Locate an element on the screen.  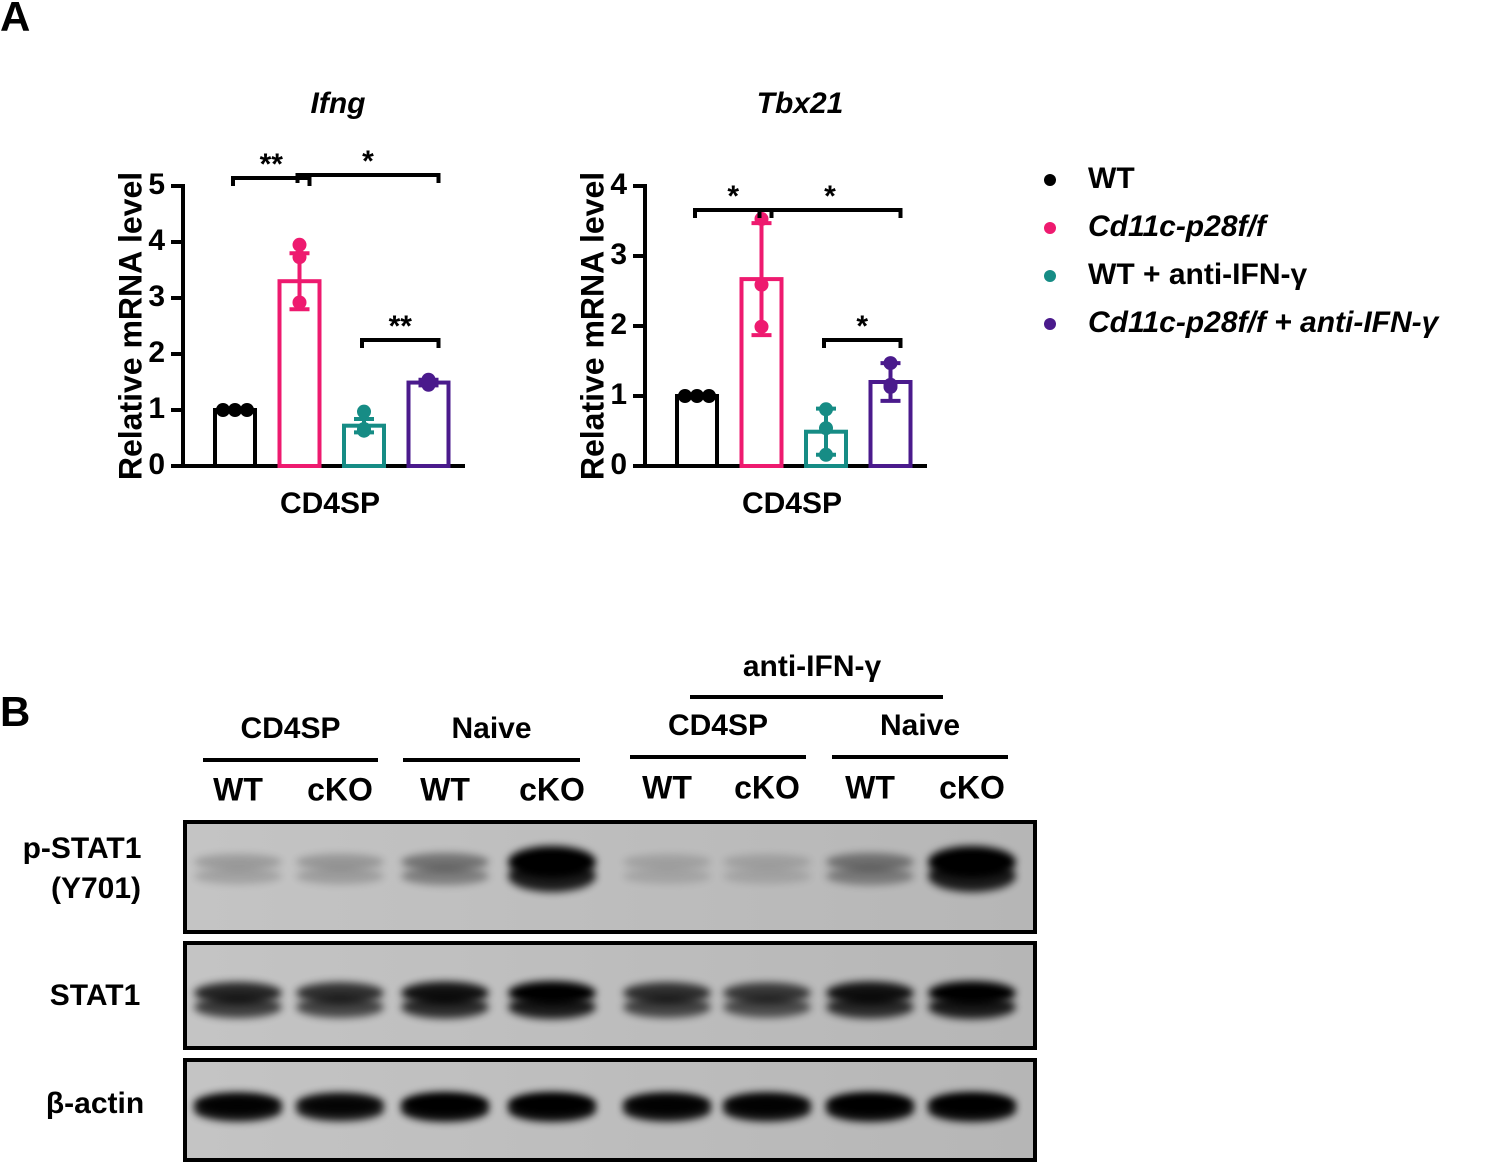
row-label: p-STAT1 is located at coordinates (82, 848).